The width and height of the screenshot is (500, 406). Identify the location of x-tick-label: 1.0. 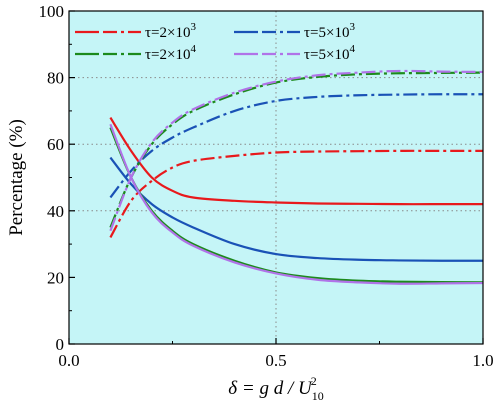
(482, 360).